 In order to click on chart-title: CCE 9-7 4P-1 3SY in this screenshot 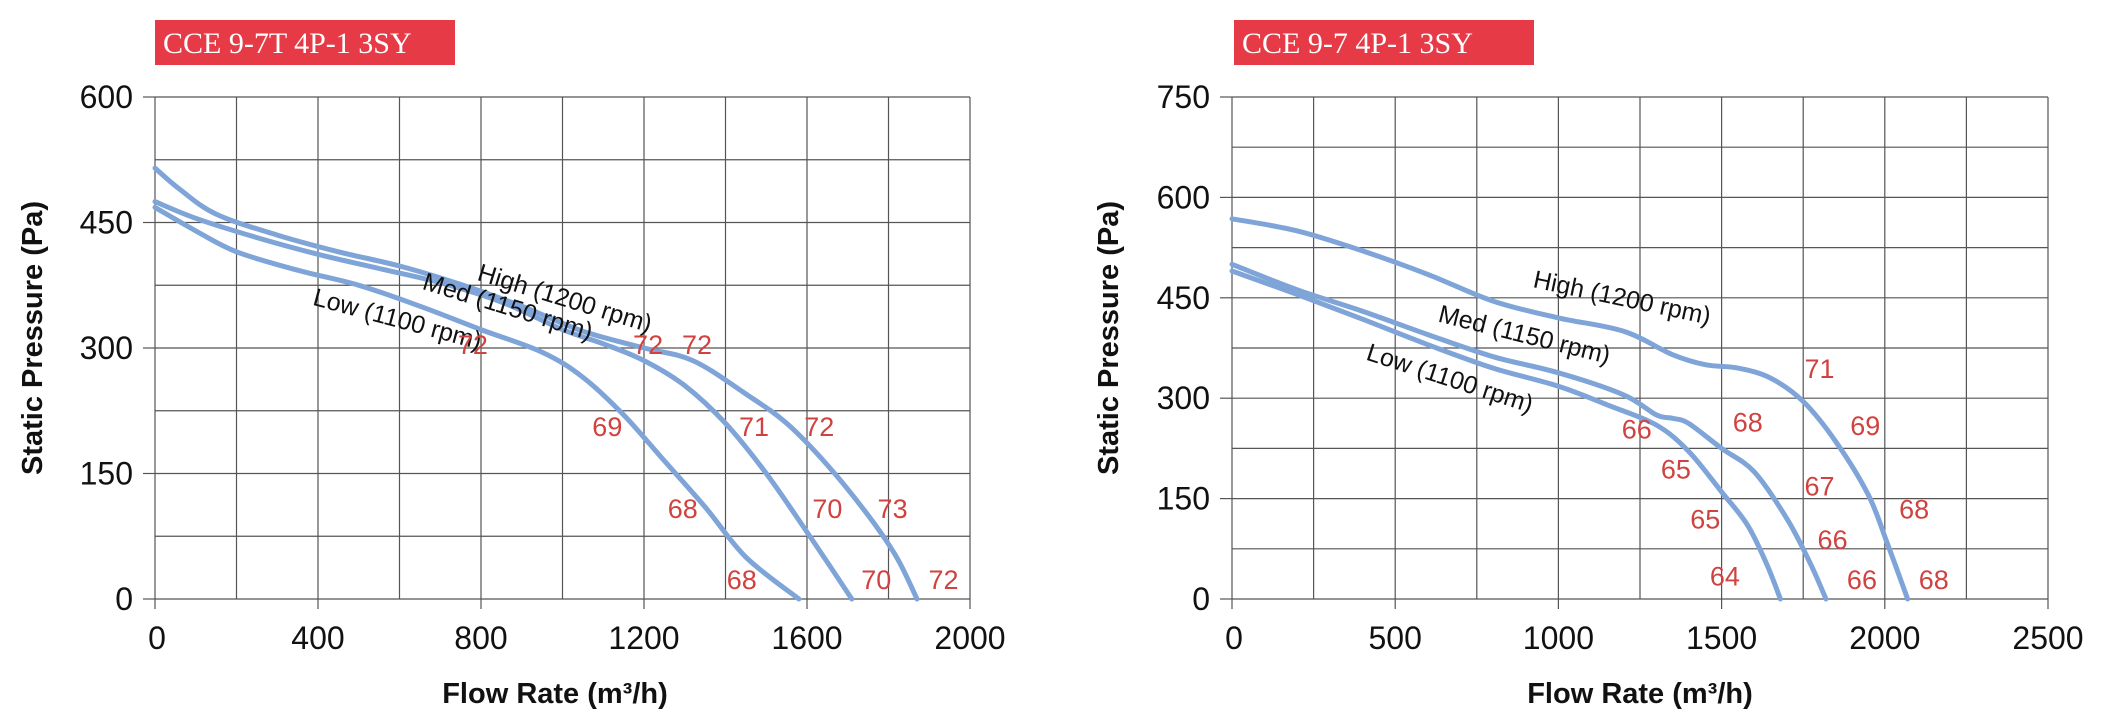, I will do `click(1357, 43)`.